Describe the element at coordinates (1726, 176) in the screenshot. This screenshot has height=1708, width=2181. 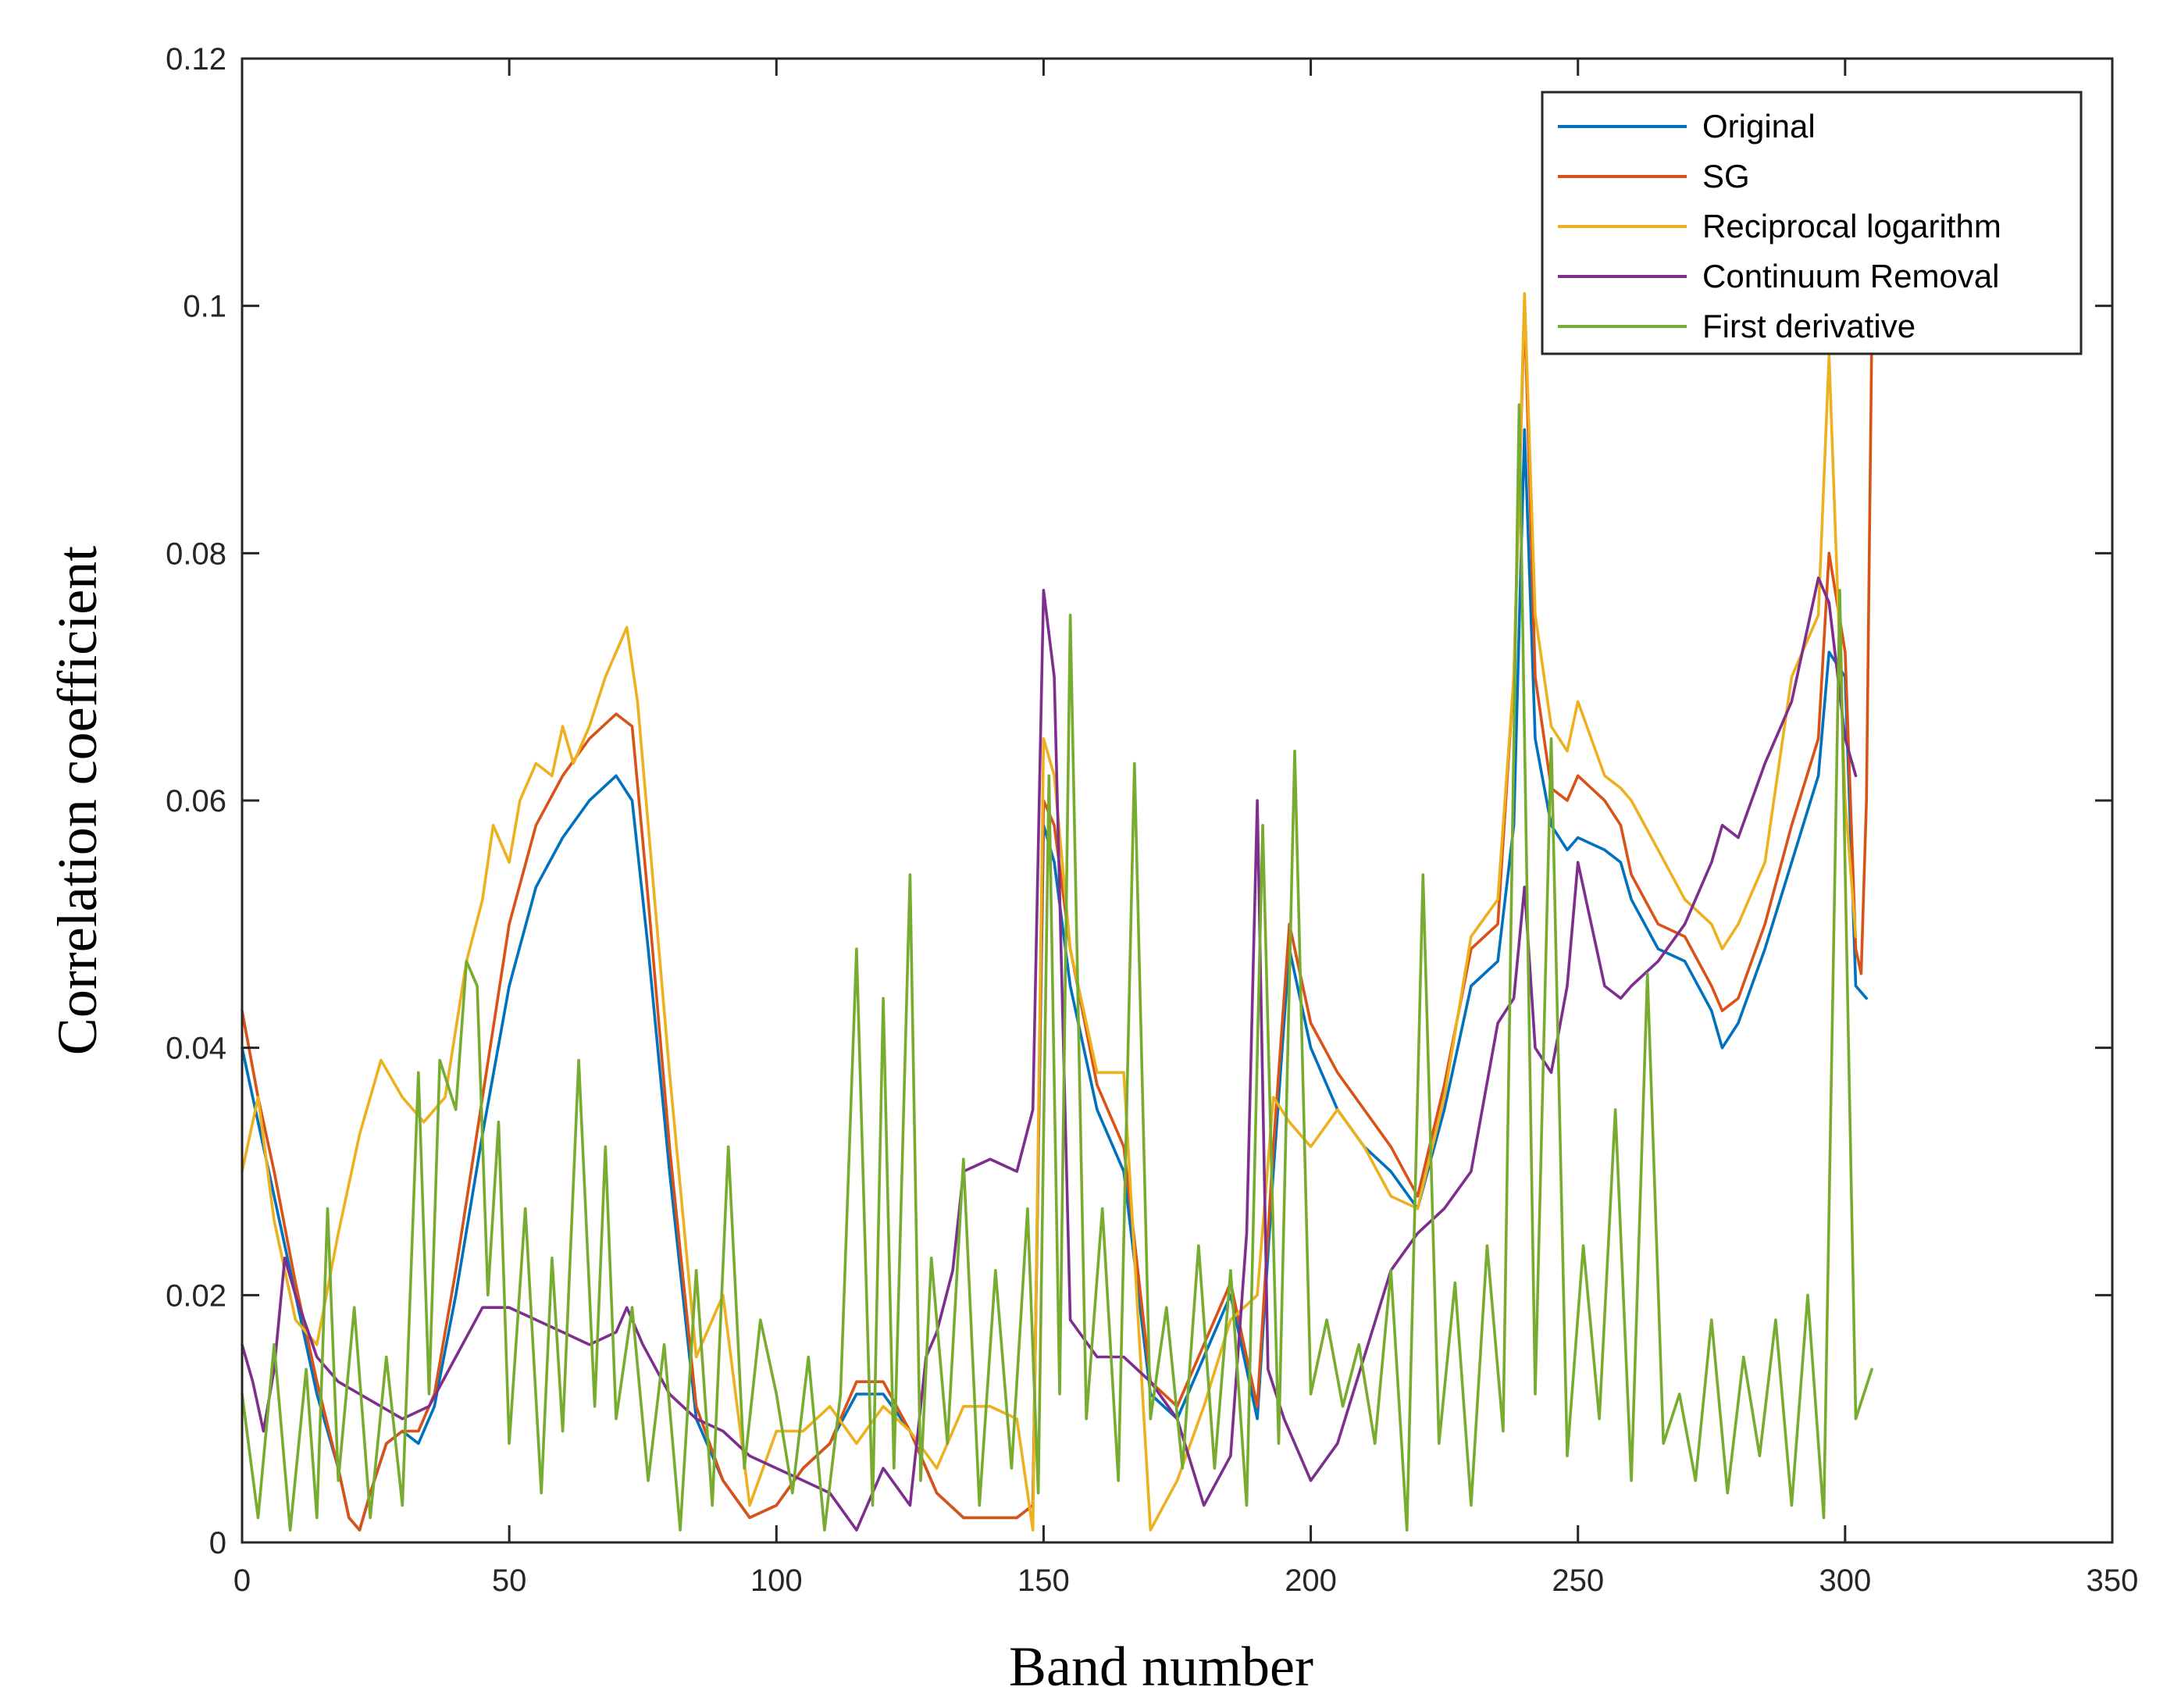
I see `legend-label-1: SG` at that location.